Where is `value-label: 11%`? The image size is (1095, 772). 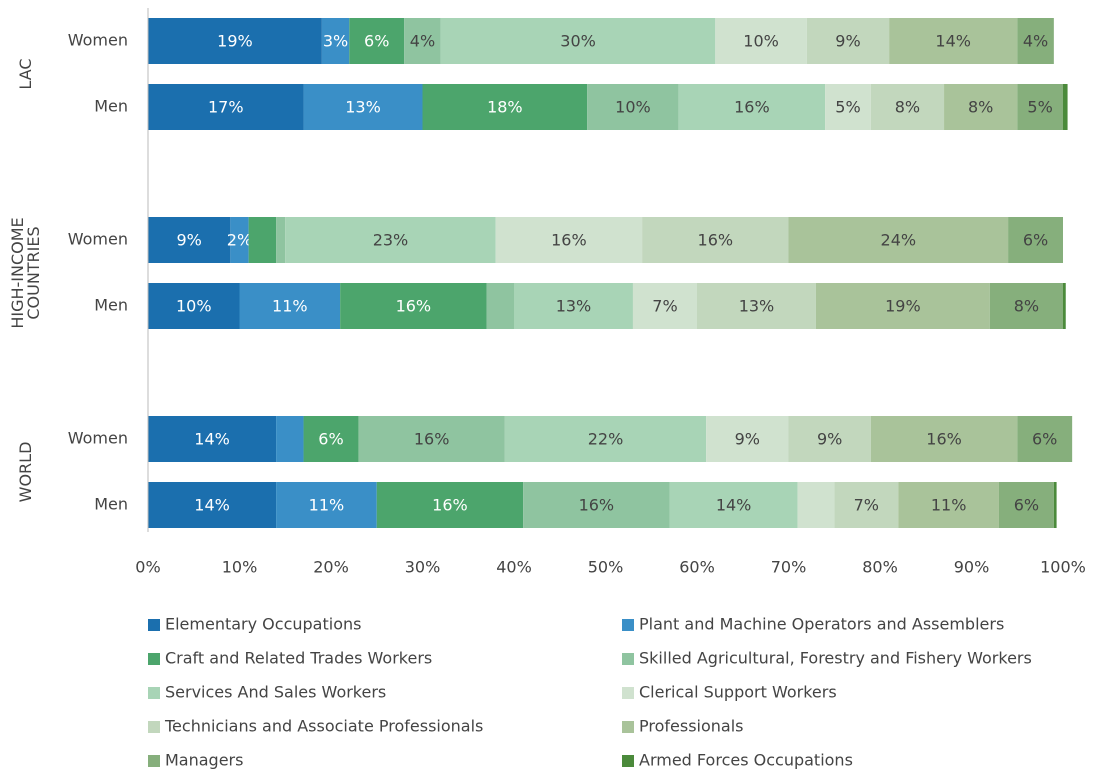
value-label: 11% is located at coordinates (327, 505).